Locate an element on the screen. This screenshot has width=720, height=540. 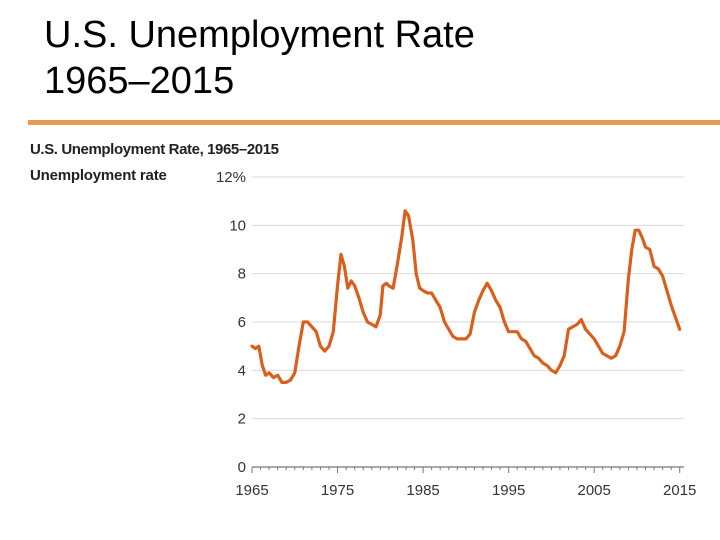
y-tick-label: 6 is located at coordinates (242, 322).